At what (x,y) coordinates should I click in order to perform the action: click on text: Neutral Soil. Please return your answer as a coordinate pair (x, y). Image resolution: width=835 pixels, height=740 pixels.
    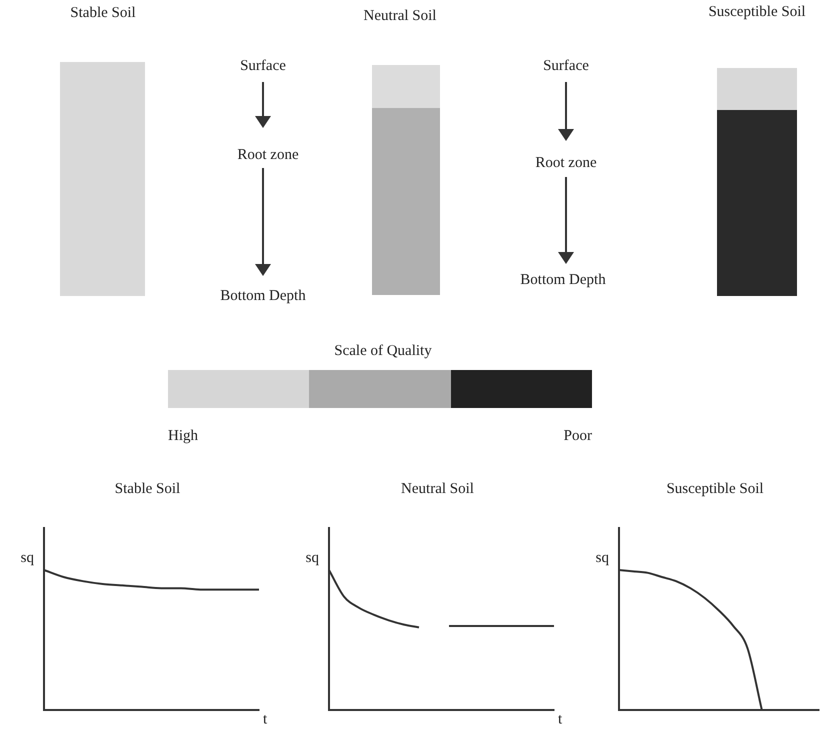
    Looking at the image, I should click on (400, 16).